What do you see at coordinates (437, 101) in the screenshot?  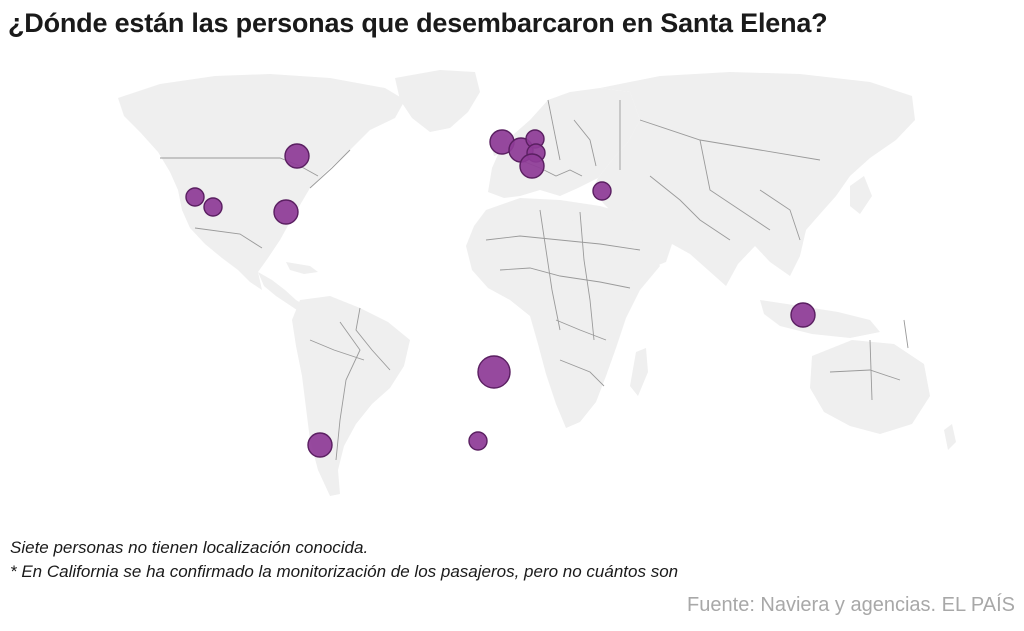 I see `land-greenland` at bounding box center [437, 101].